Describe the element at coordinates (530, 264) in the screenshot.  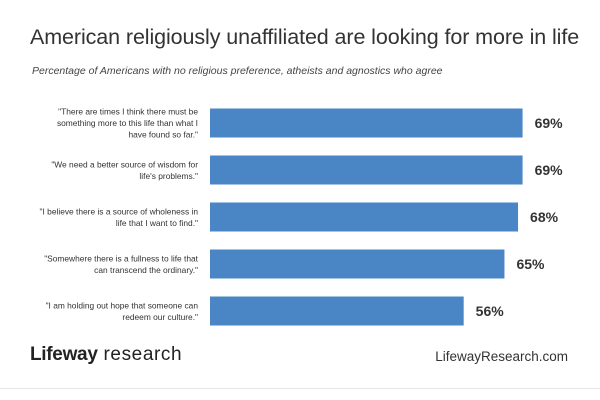
I see `value-label: 65%` at that location.